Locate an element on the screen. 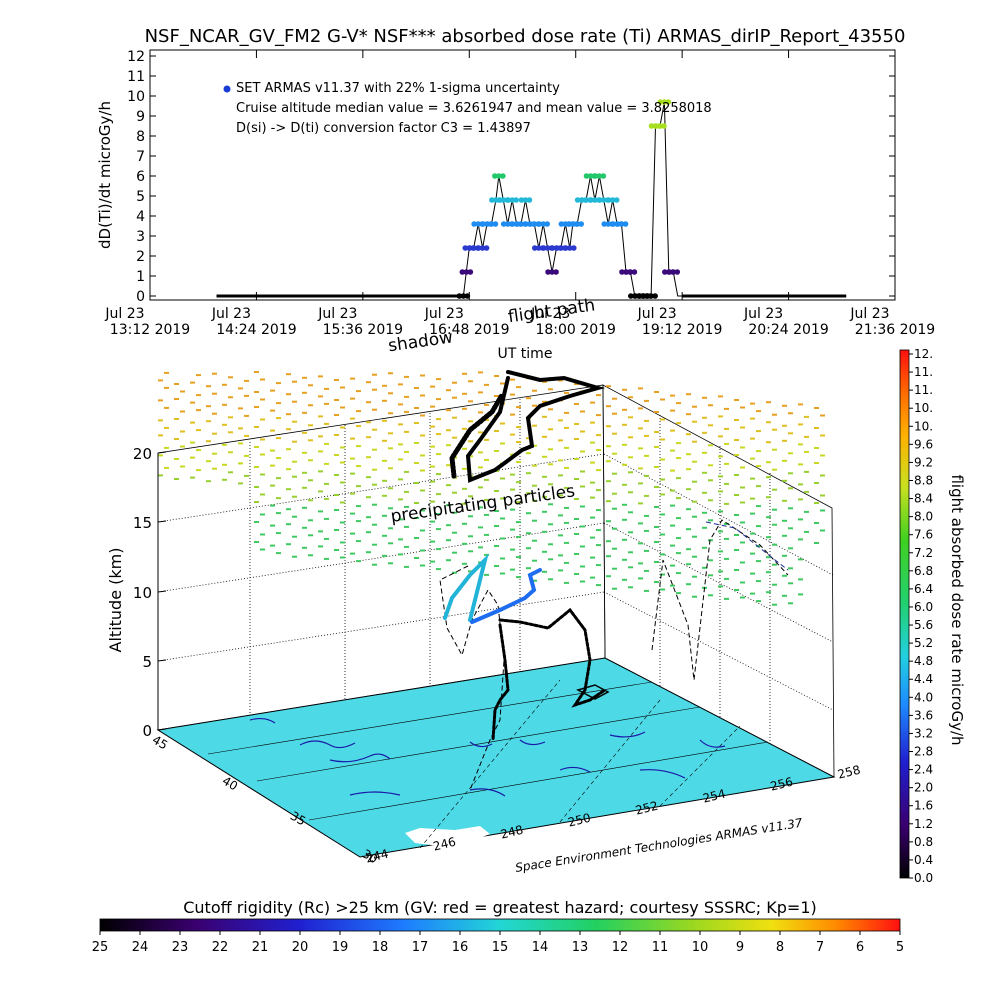 The image size is (1000, 1000). colorbar-tick-label: 25 is located at coordinates (100, 947).